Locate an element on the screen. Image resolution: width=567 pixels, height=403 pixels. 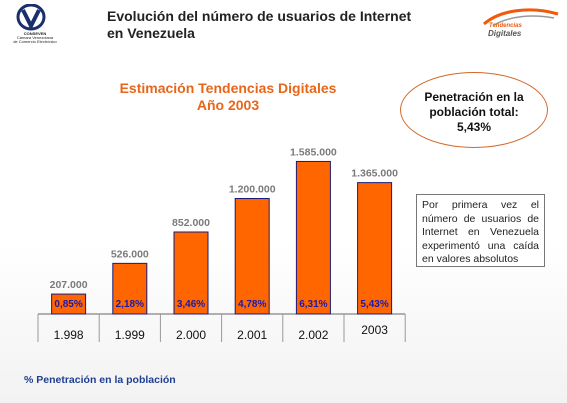
data-label-4: 1.585.000 is located at coordinates (313, 152).